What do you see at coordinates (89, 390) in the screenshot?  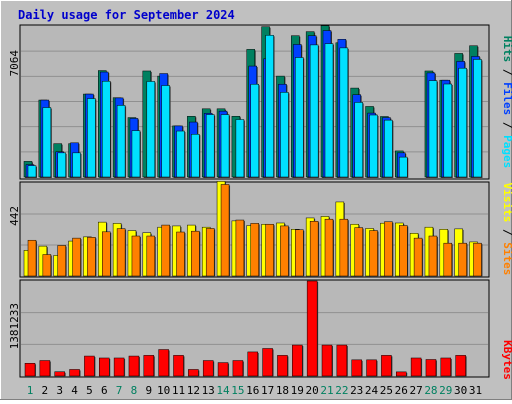 I see `x-tick-label: 5` at bounding box center [89, 390].